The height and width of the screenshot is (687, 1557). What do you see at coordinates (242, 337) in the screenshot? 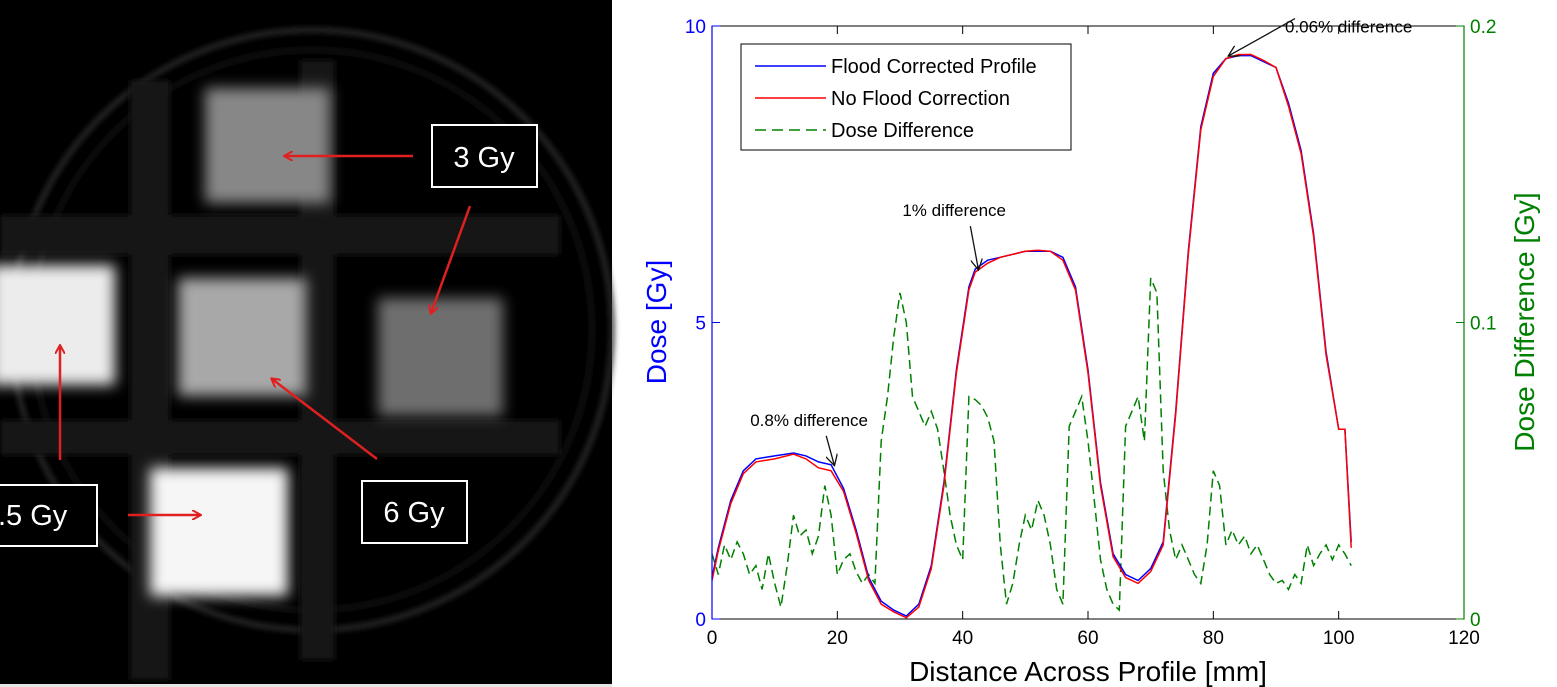
I see `square-6gy` at bounding box center [242, 337].